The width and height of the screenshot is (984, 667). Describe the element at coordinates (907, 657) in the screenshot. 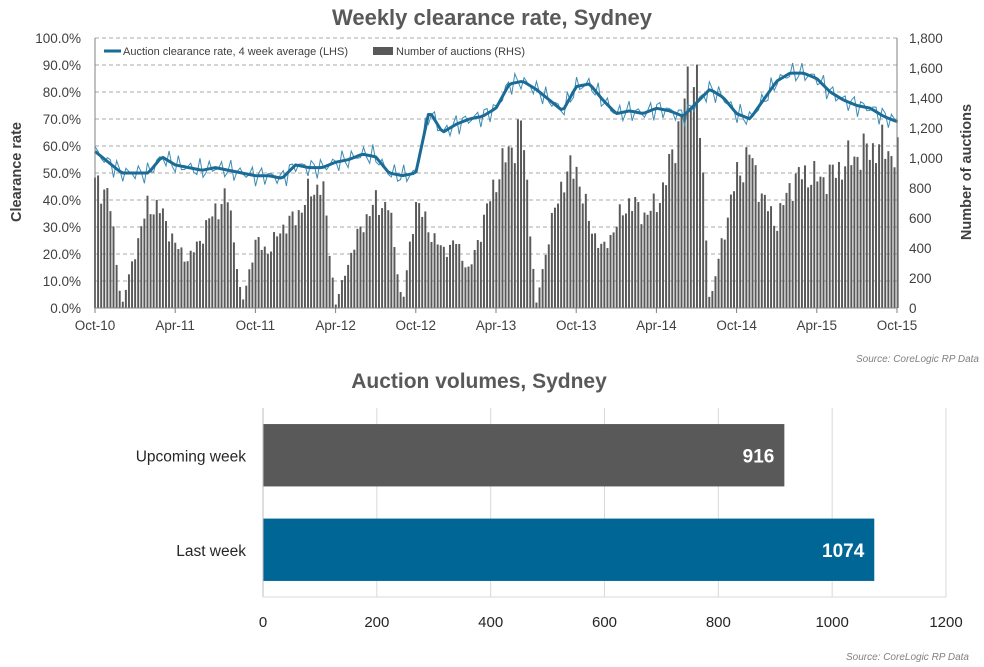

I see `bottom-chart-source: Source: CoreLogic RP Data` at that location.